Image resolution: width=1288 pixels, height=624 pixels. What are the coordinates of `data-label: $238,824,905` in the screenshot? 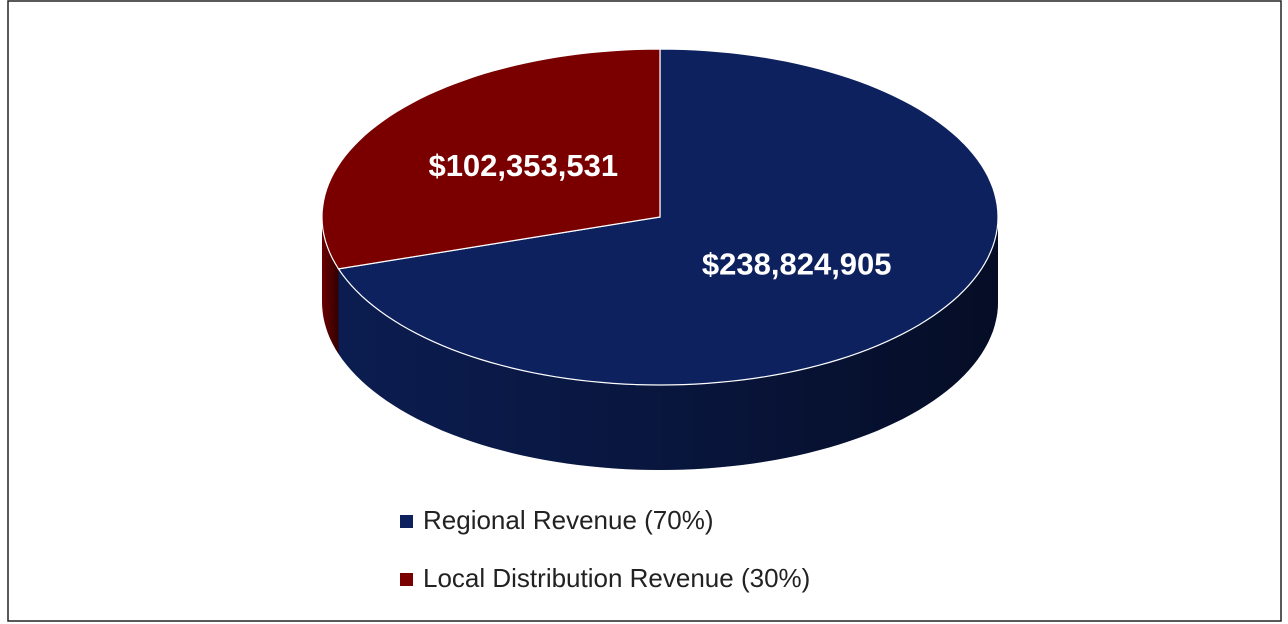 It's located at (797, 264).